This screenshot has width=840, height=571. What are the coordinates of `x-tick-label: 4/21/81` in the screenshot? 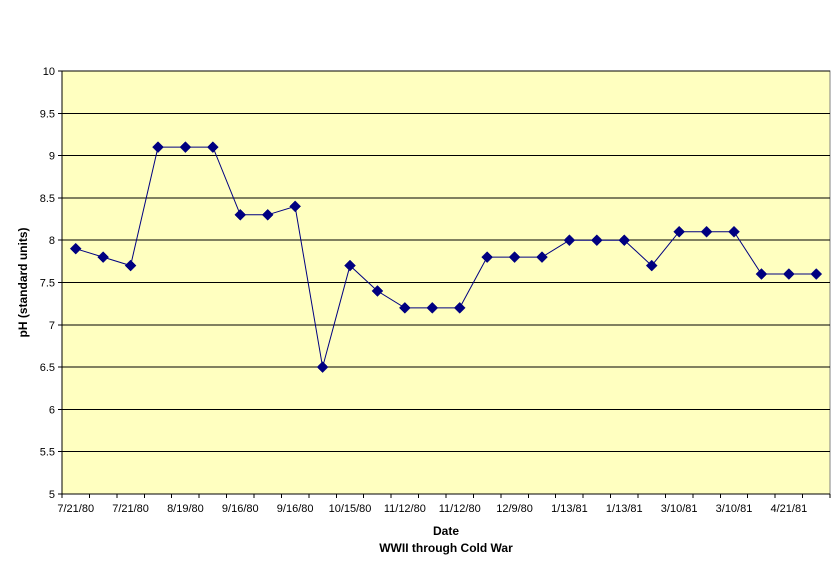 It's located at (789, 509).